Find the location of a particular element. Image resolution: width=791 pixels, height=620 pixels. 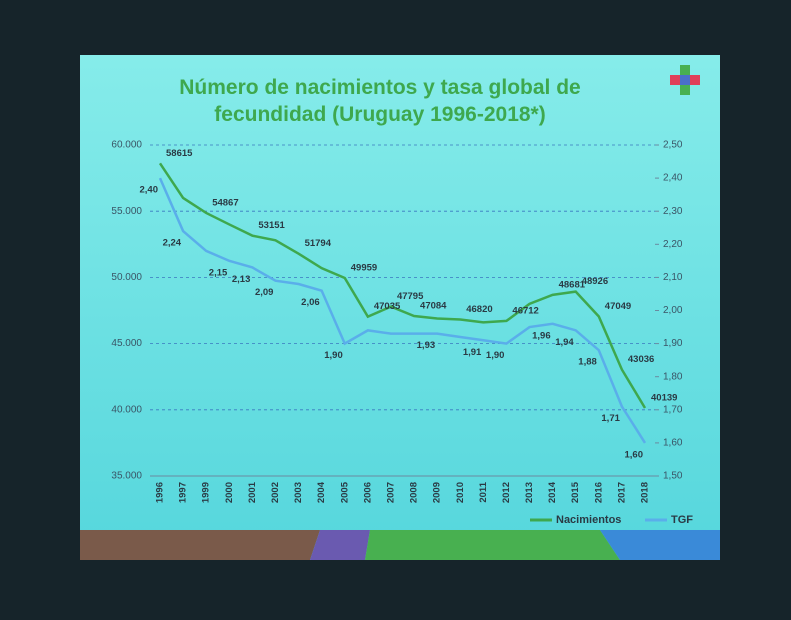

data-label: 54867 is located at coordinates (225, 202).